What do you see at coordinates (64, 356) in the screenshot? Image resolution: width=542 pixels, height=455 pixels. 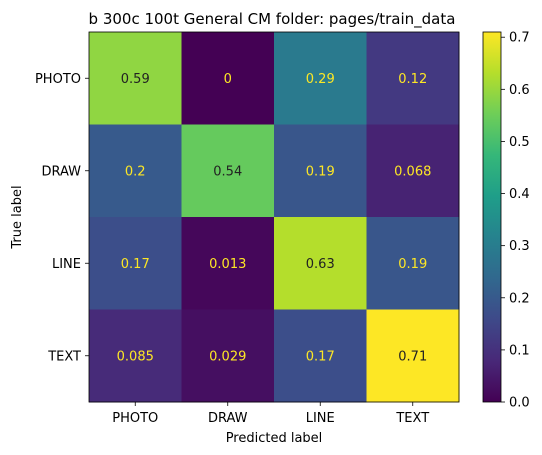 I see `y-tick-label: TEXT` at bounding box center [64, 356].